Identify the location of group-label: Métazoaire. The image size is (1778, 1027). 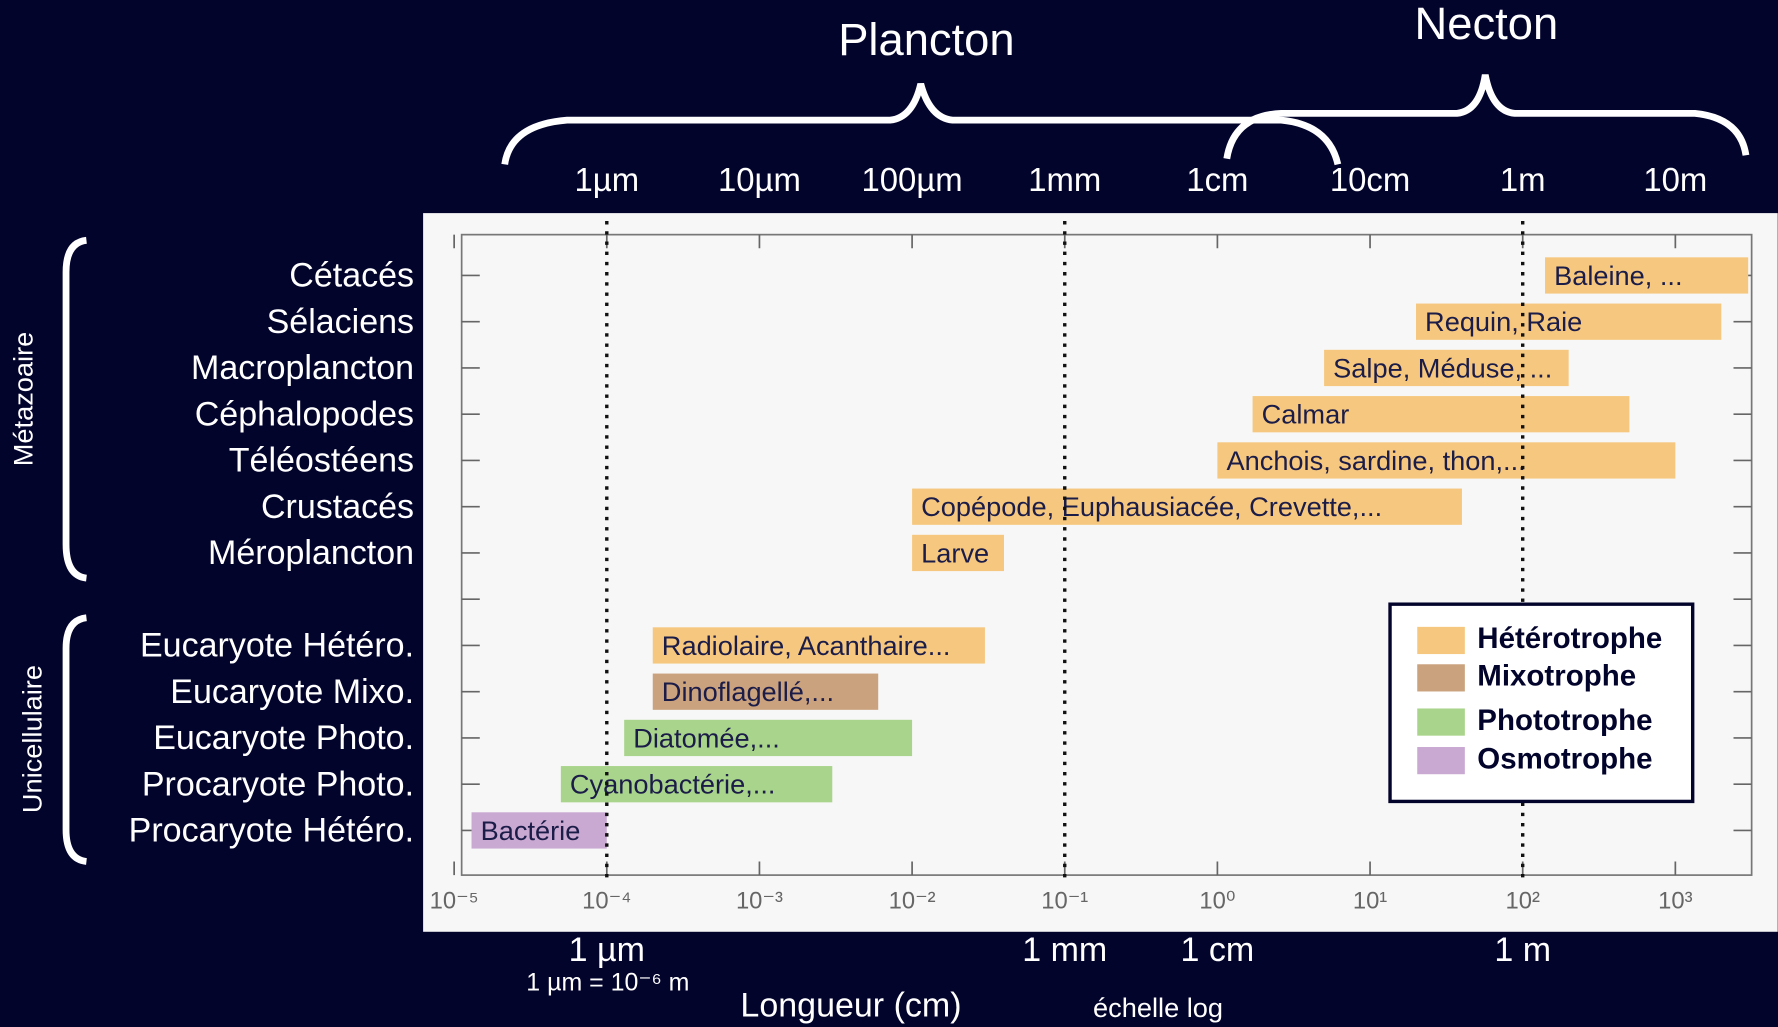
(22, 399).